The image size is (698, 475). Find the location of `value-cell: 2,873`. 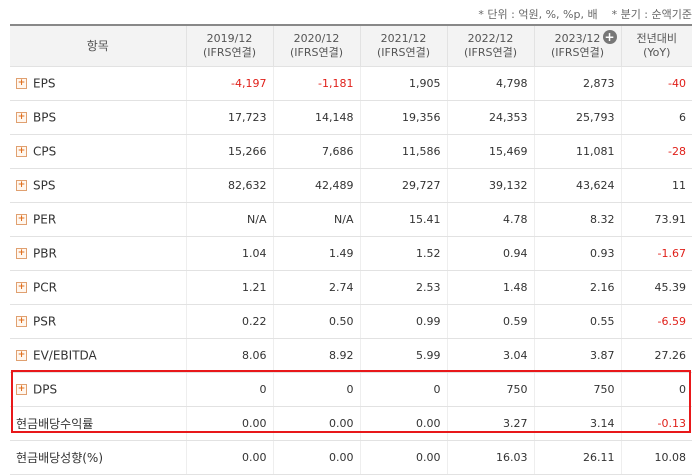

value-cell: 2,873 is located at coordinates (577, 83).